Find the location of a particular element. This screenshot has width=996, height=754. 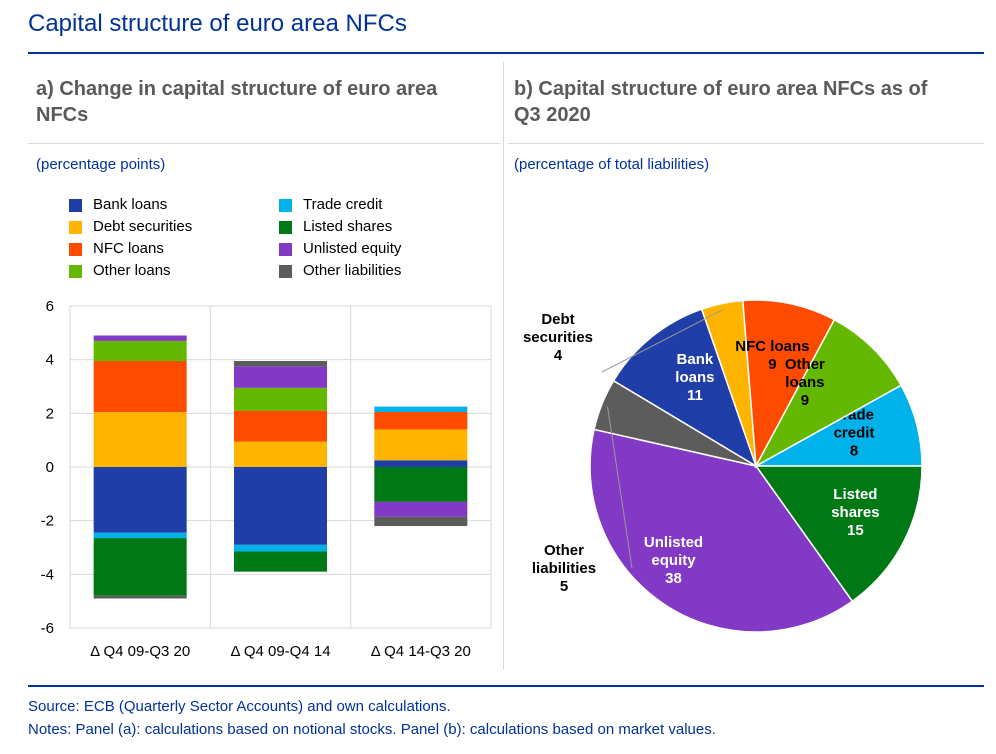

pie-category-label: Debt is located at coordinates (557, 319).